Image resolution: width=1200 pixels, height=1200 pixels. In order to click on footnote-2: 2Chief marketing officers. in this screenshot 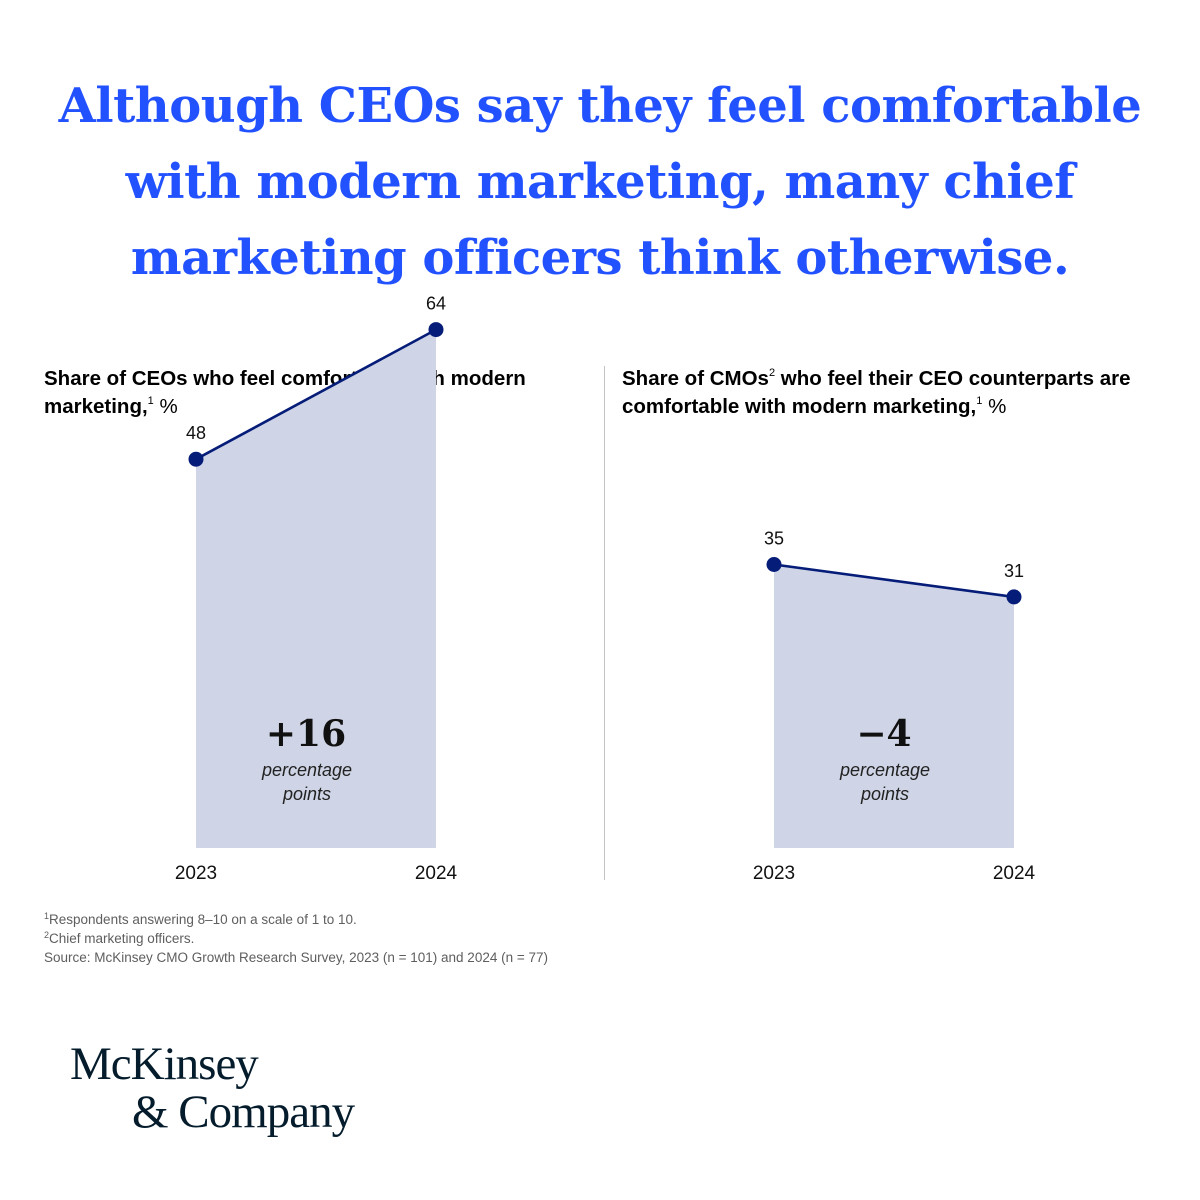, I will do `click(296, 938)`.